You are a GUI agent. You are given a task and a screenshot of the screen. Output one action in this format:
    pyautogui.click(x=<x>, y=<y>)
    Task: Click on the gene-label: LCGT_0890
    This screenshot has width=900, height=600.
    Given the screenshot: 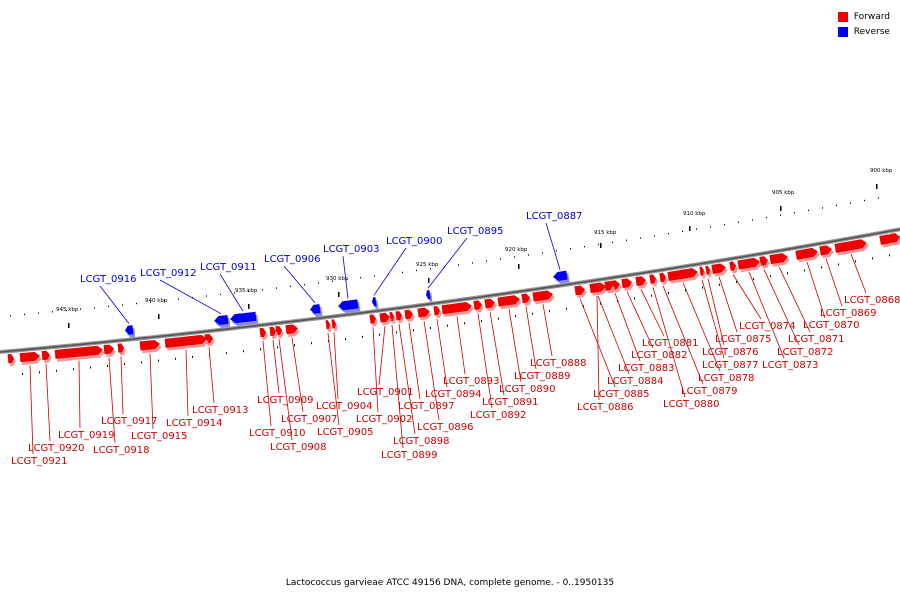 What is the action you would take?
    pyautogui.click(x=527, y=389)
    